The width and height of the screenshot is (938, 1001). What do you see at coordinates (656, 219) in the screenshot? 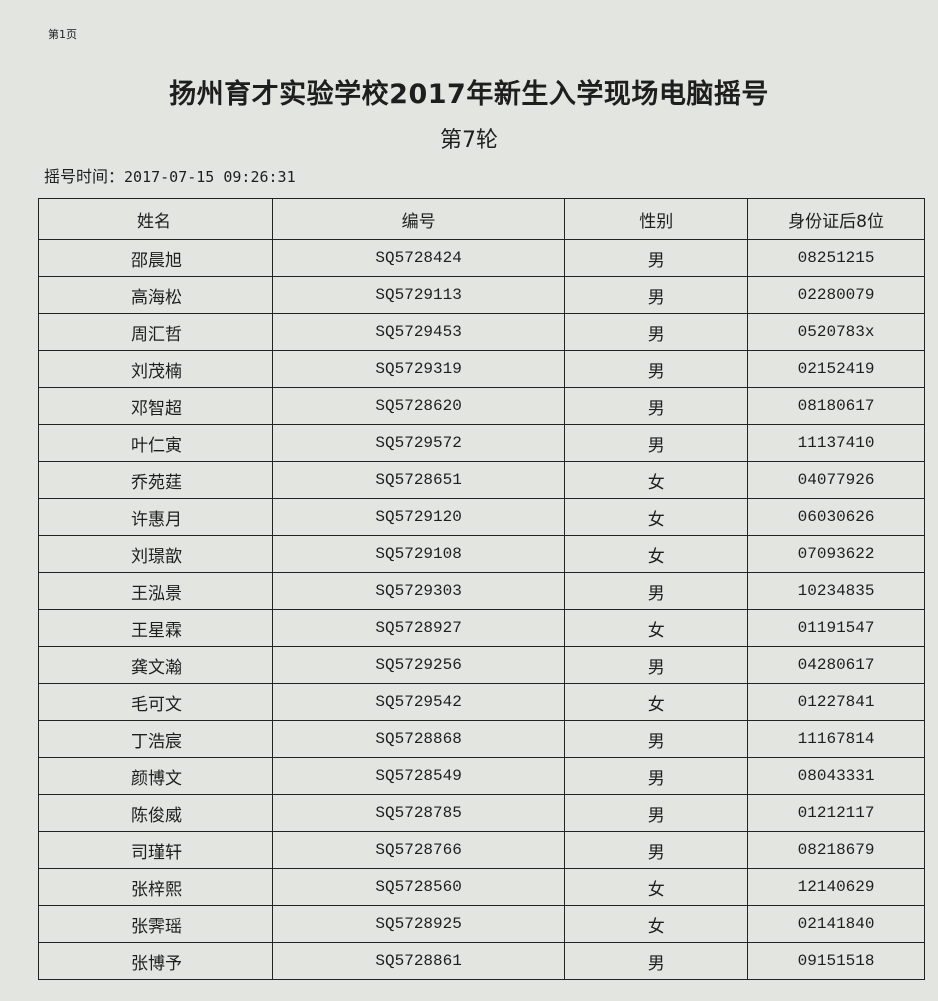
I see `header-gender: 性别` at bounding box center [656, 219].